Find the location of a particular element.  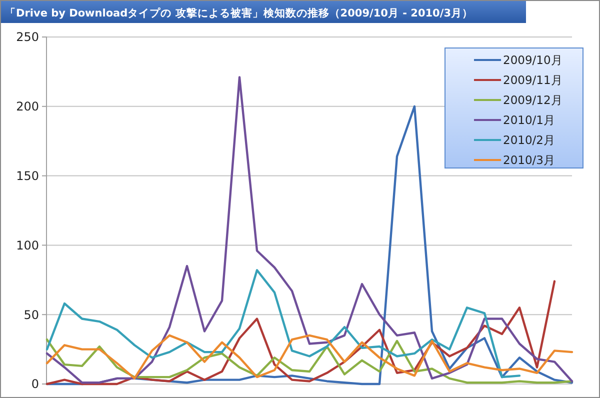

y-tick-label: 150 is located at coordinates (27, 176).